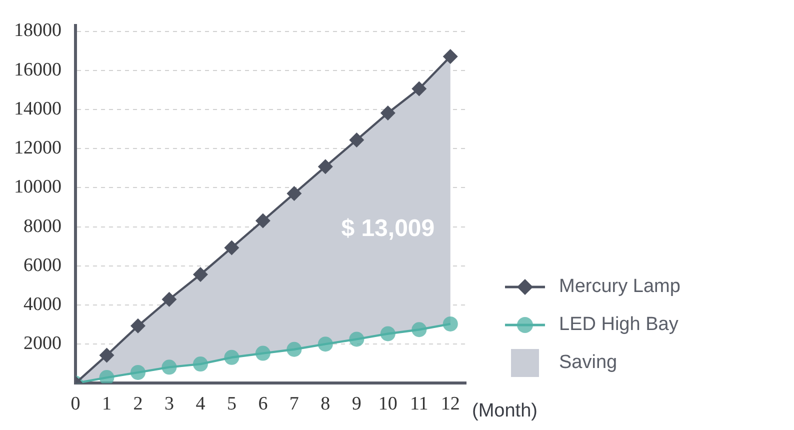  I want to click on x-tick-label: 10, so click(388, 404).